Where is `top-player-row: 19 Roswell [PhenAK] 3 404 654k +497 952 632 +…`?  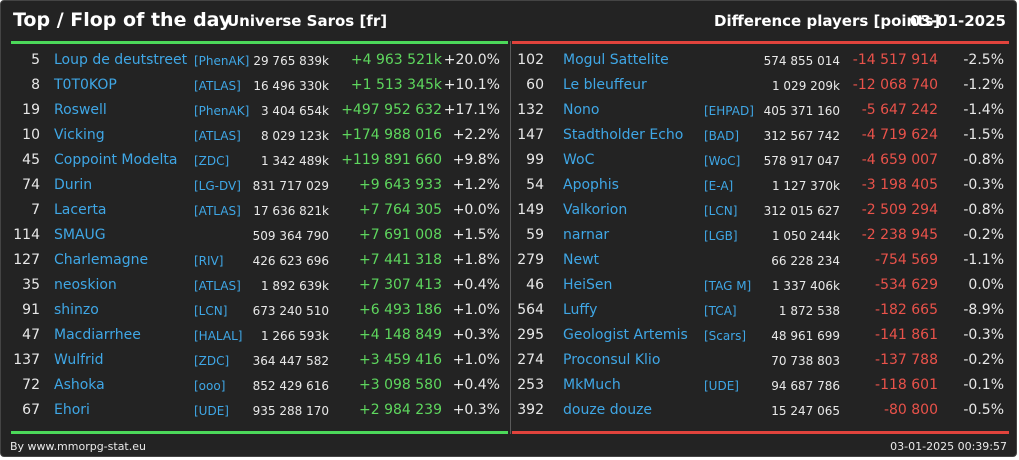
top-player-row: 19 Roswell [PhenAK] 3 404 654k +497 952 632 +… is located at coordinates (255, 112).